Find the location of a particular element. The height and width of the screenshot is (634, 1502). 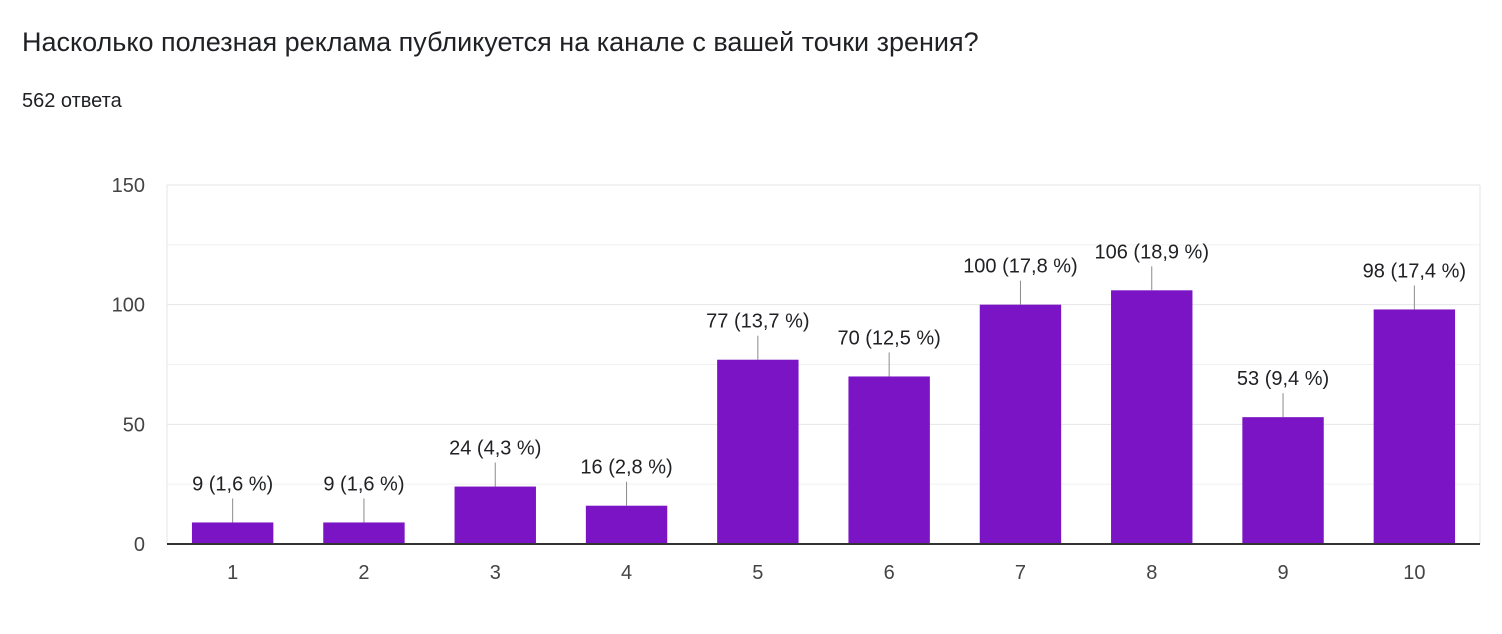

data-label: 53 (9,4 %) is located at coordinates (1283, 379).